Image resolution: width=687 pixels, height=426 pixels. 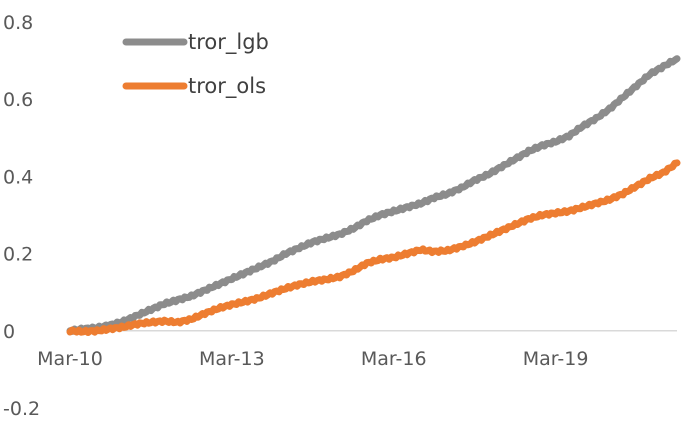 What do you see at coordinates (227, 86) in the screenshot?
I see `legend-label: tror_ols` at bounding box center [227, 86].